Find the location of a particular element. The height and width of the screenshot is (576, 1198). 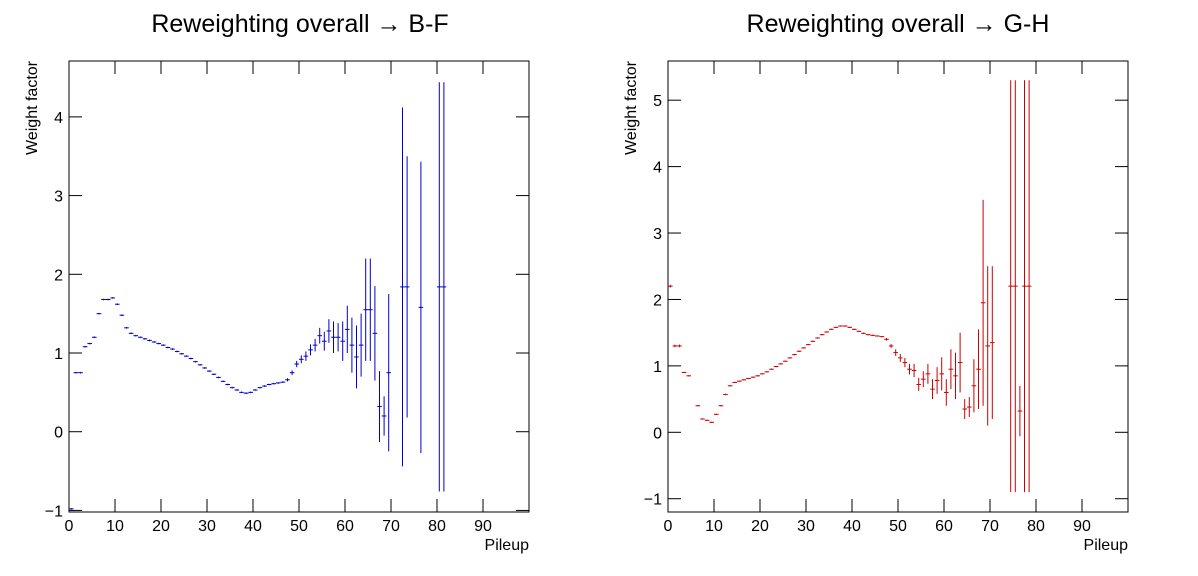

chart-title: Reweighting overall → B-F is located at coordinates (299, 24).